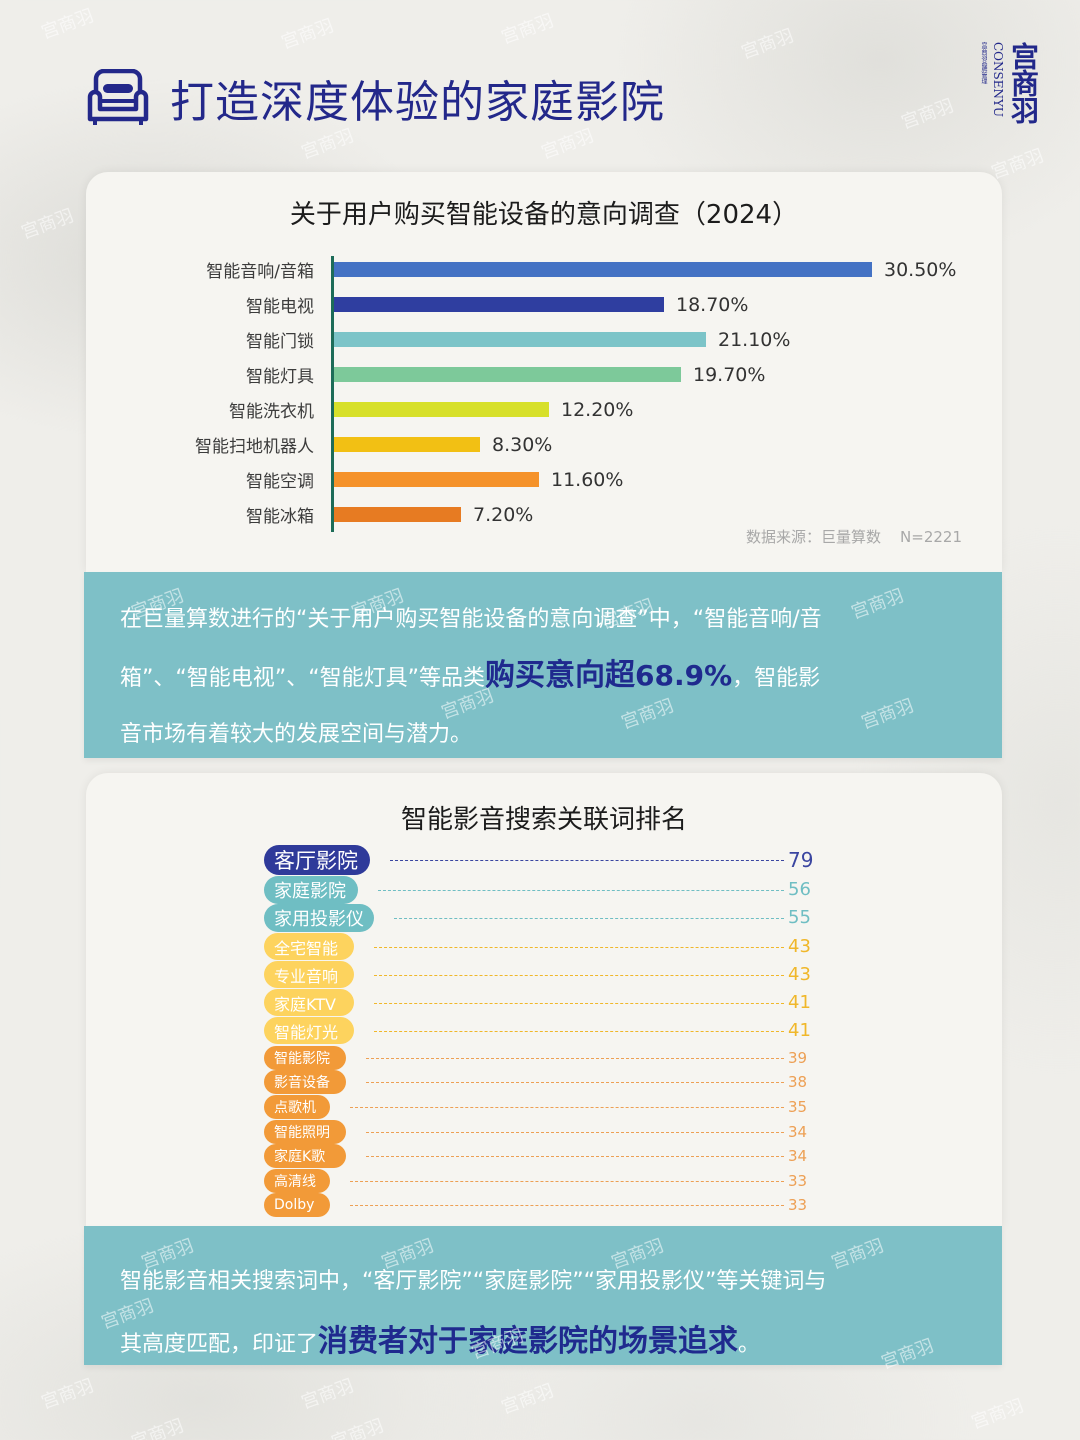 The image size is (1080, 1440). What do you see at coordinates (280, 482) in the screenshot?
I see `bar-label: 智能空调` at bounding box center [280, 482].